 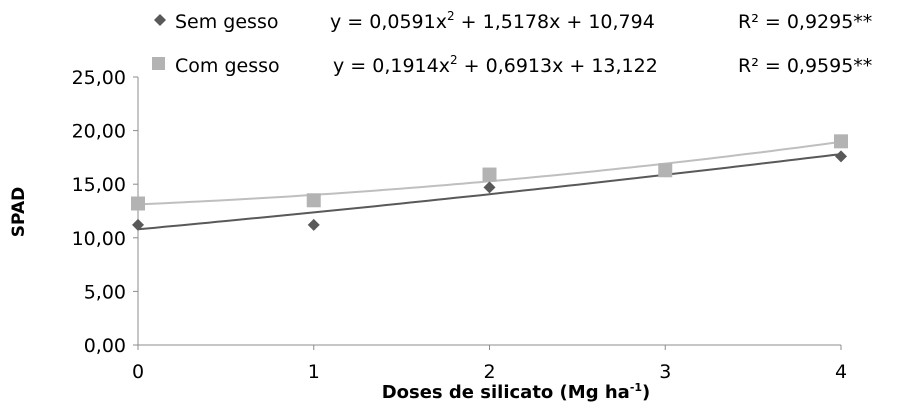 I want to click on y-tick-label: 20,00, so click(x=99, y=132).